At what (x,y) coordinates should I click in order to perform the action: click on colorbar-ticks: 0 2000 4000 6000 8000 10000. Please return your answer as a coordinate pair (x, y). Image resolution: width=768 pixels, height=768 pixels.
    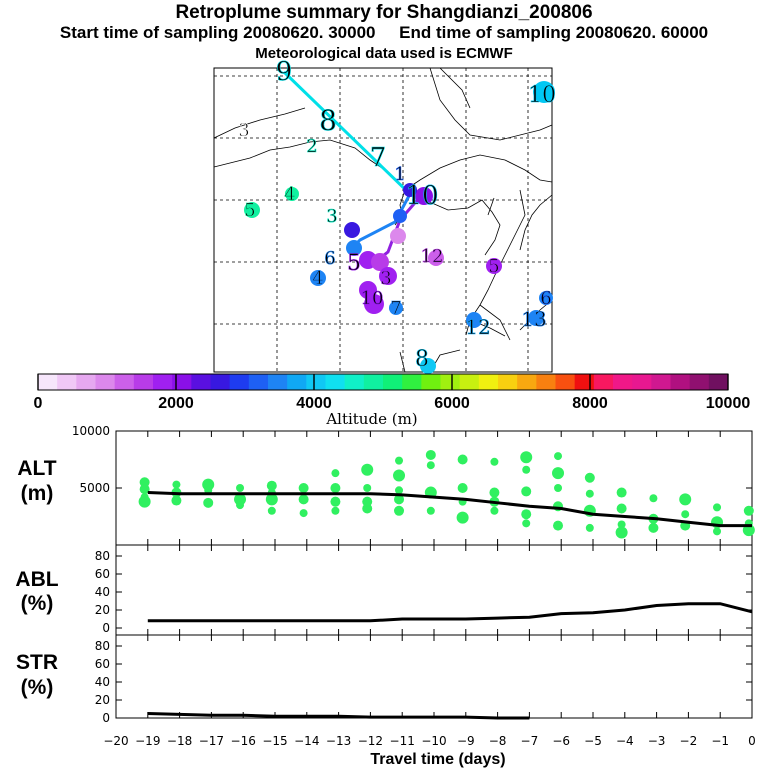
    Looking at the image, I should click on (392, 393).